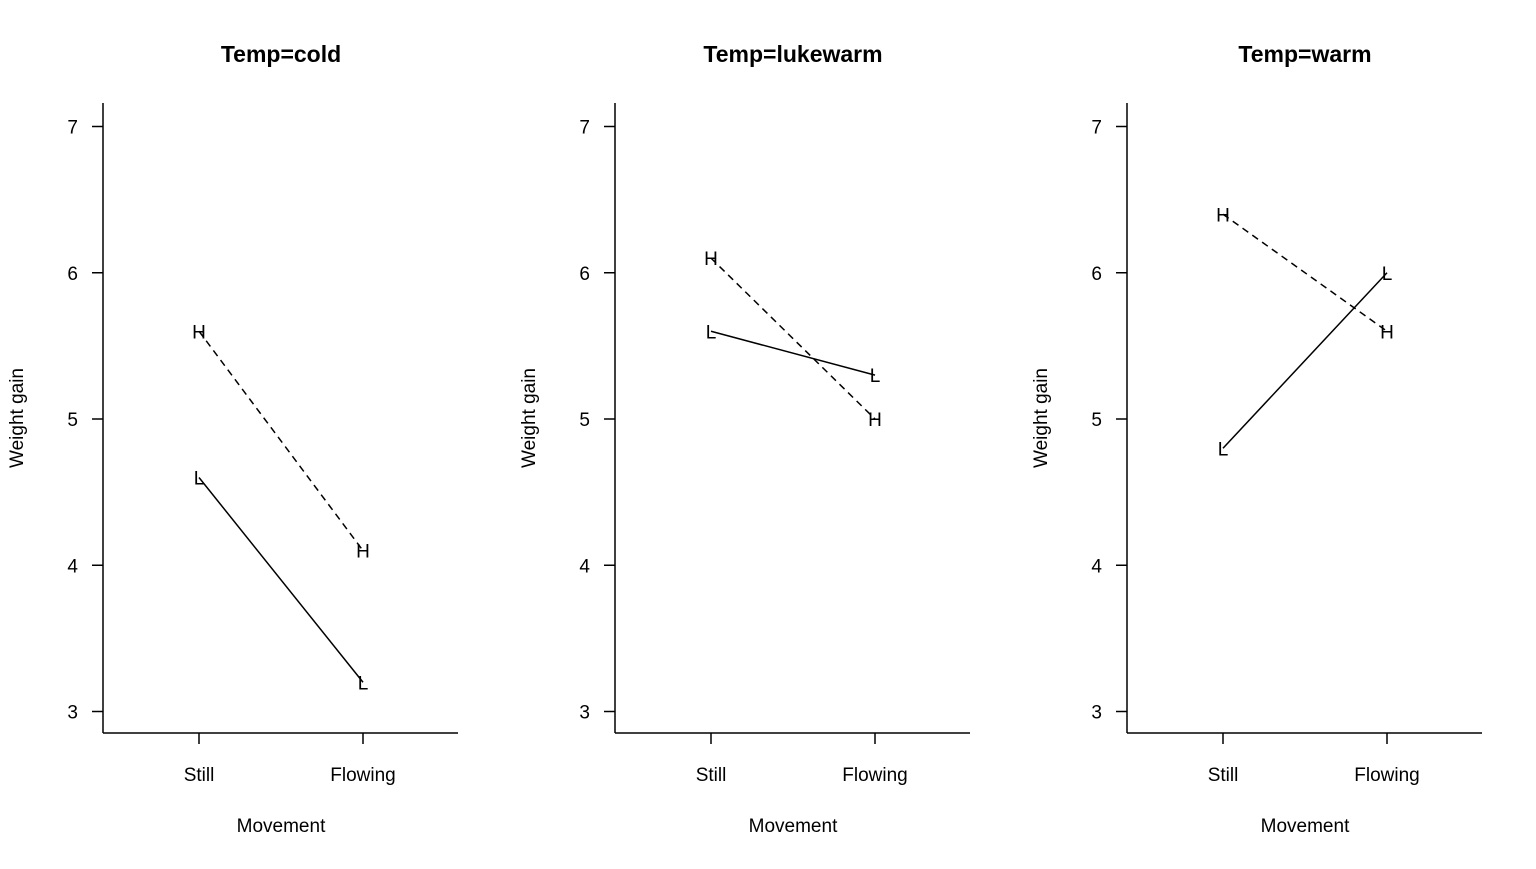 The image size is (1536, 869). Describe the element at coordinates (1304, 54) in the screenshot. I see `panel-title: Temp=warm` at that location.